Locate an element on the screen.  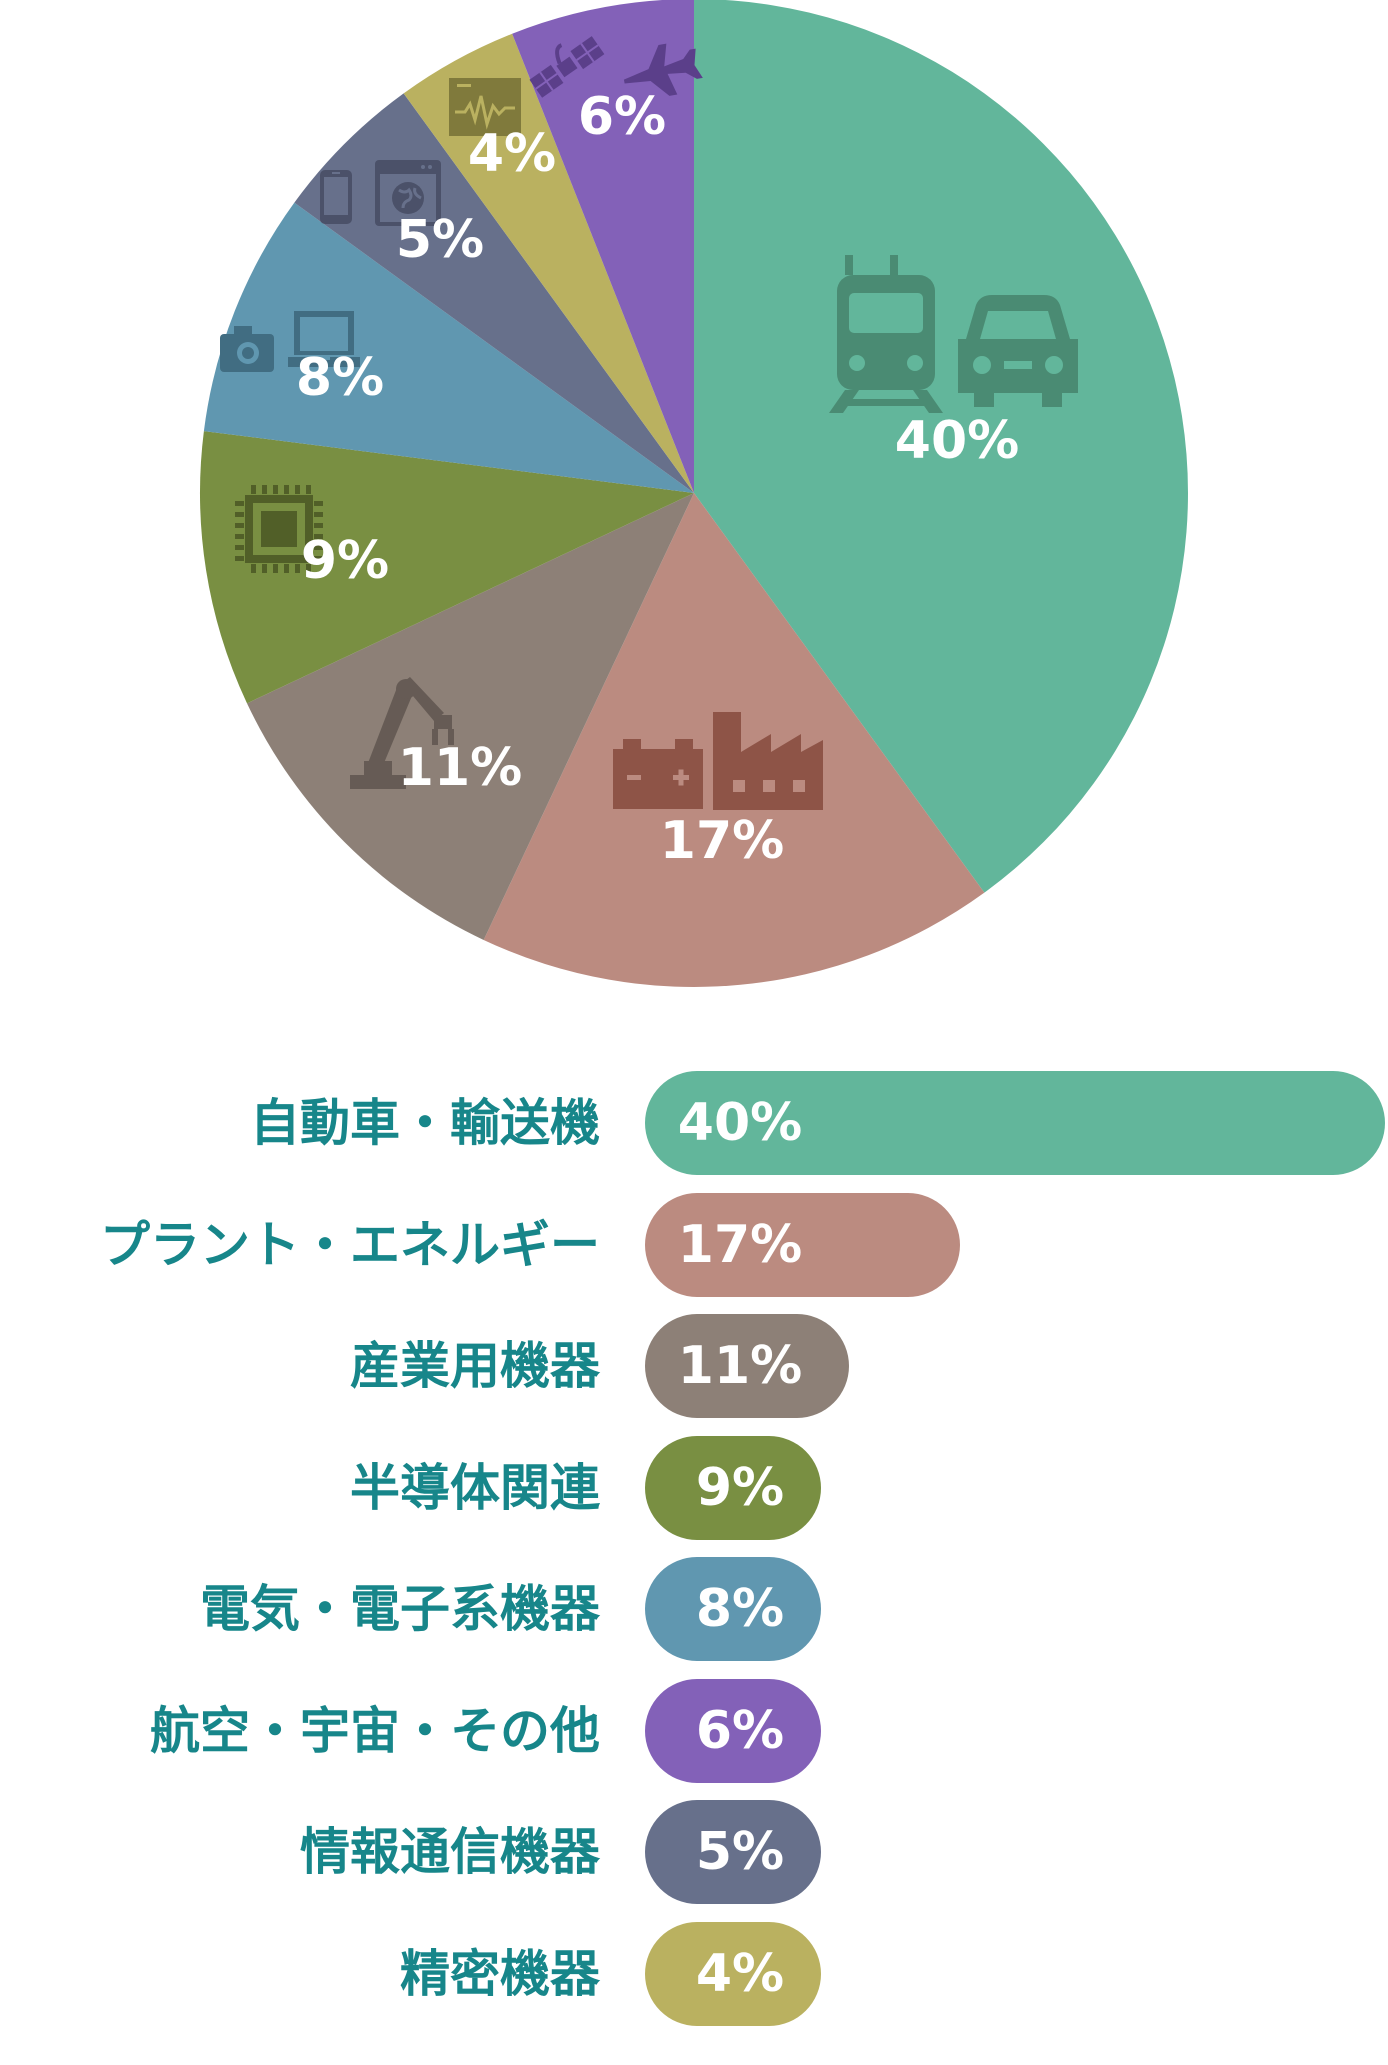
pie-slice-precision is located at coordinates (548, 263).